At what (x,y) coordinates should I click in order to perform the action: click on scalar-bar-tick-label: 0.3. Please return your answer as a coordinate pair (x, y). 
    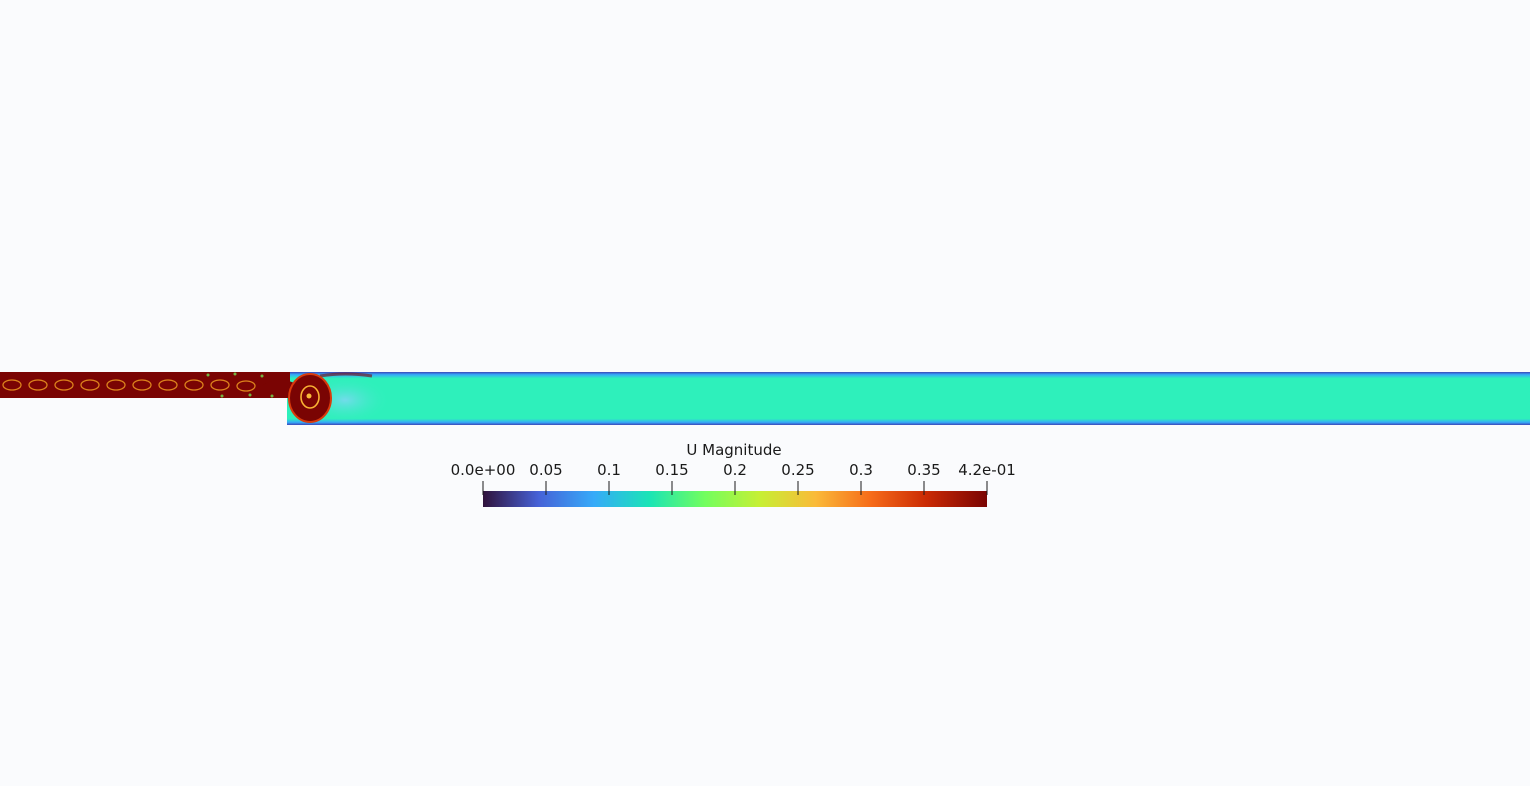
    Looking at the image, I should click on (861, 470).